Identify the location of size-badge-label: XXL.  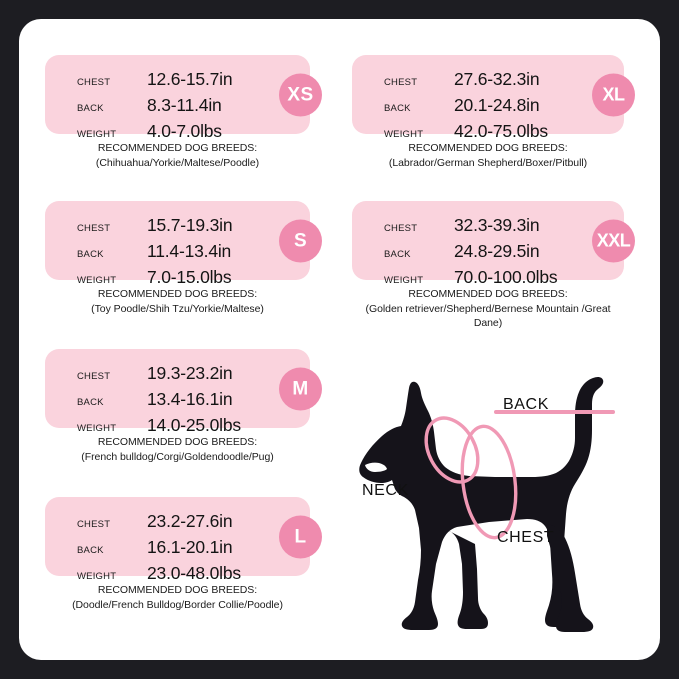
(613, 240).